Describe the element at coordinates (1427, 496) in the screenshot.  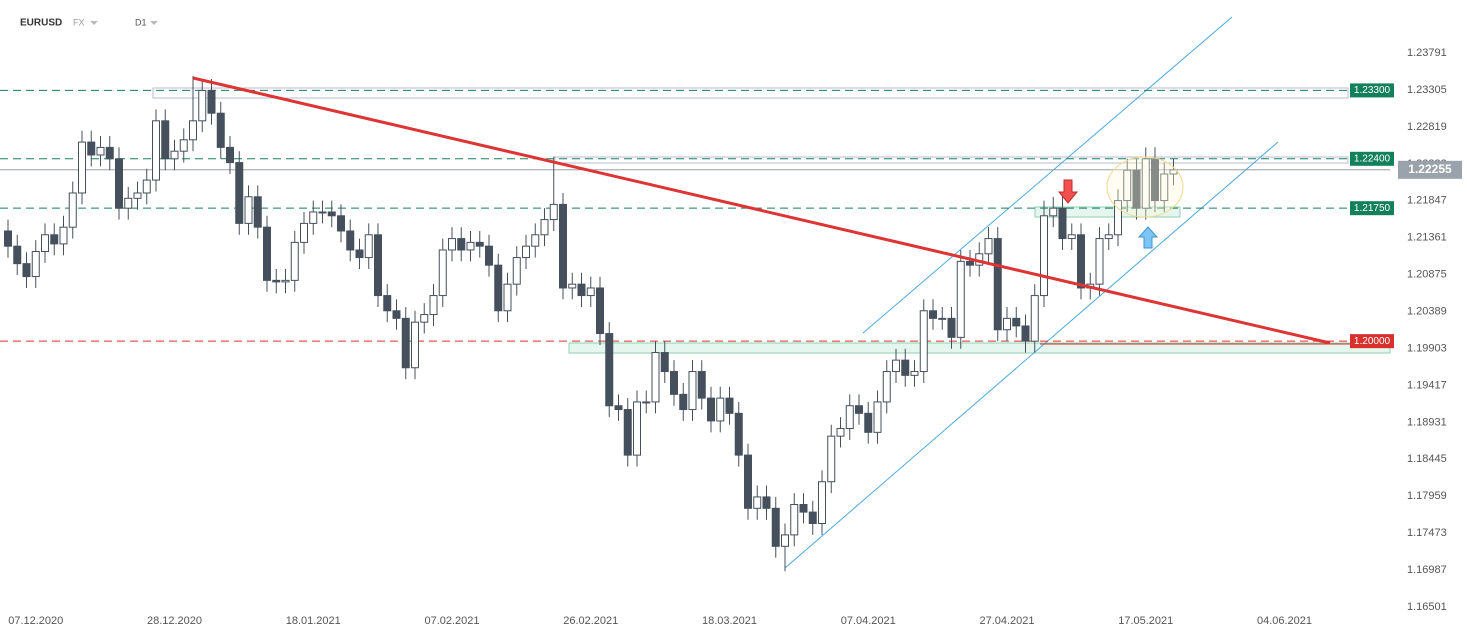
I see `y-tick-label: 1.17959` at that location.